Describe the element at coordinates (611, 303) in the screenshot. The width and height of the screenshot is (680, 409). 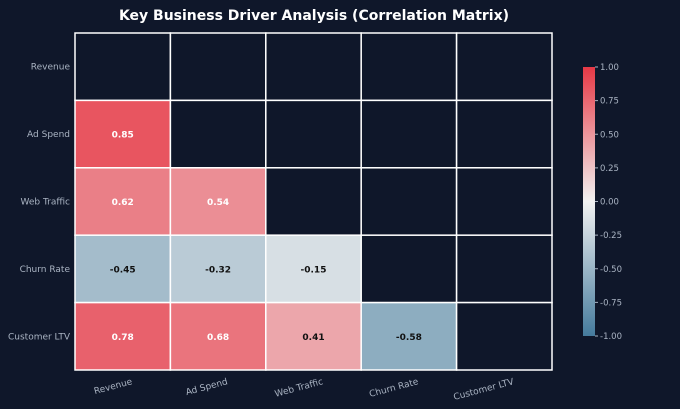
I see `colorbar-tick-label: -0.75` at that location.